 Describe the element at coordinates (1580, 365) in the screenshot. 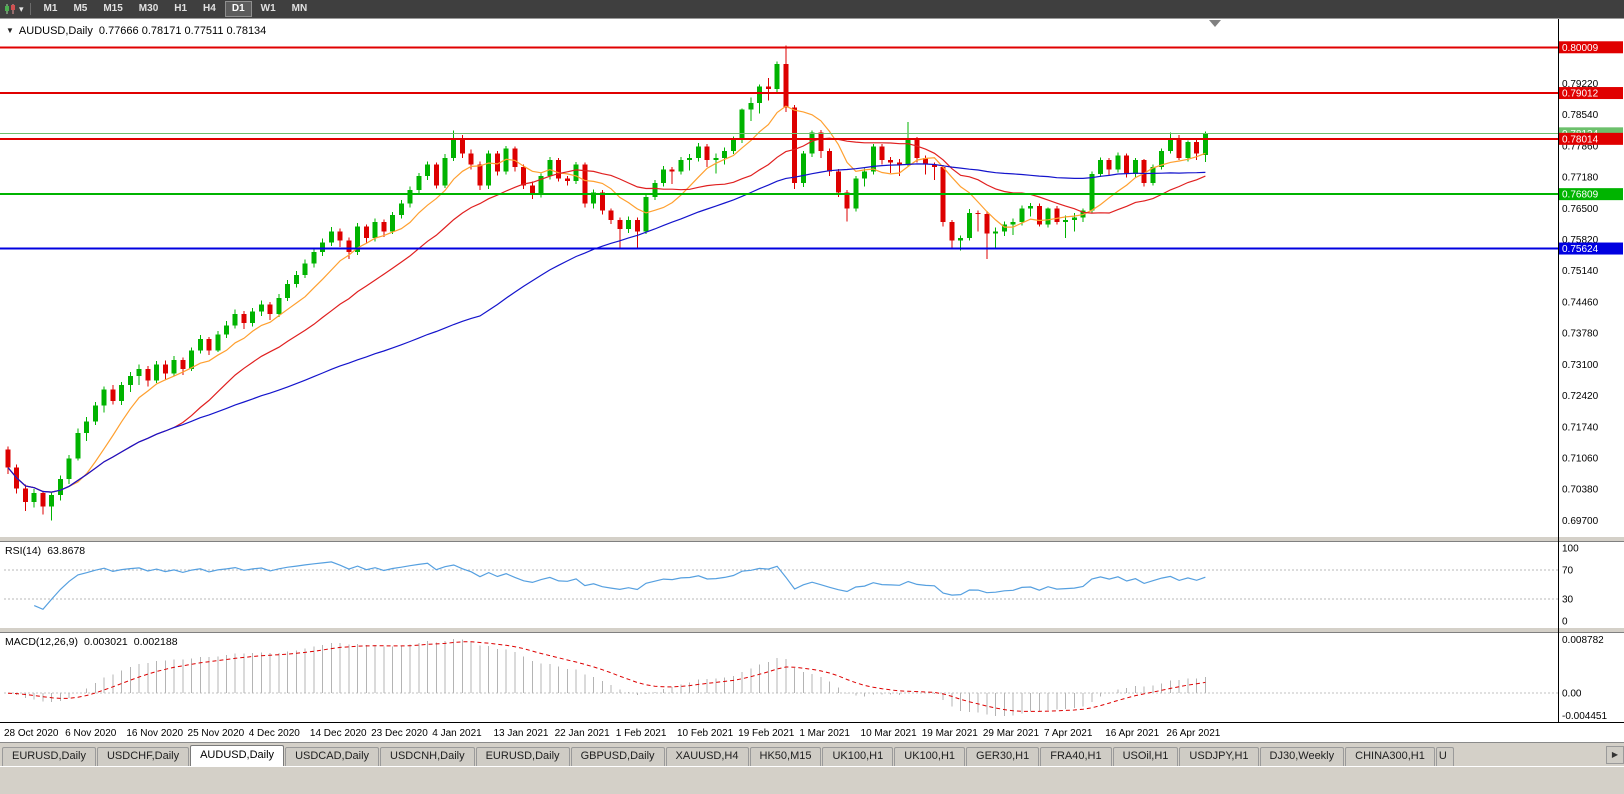

I see `svg-text: 0.73100` at that location.